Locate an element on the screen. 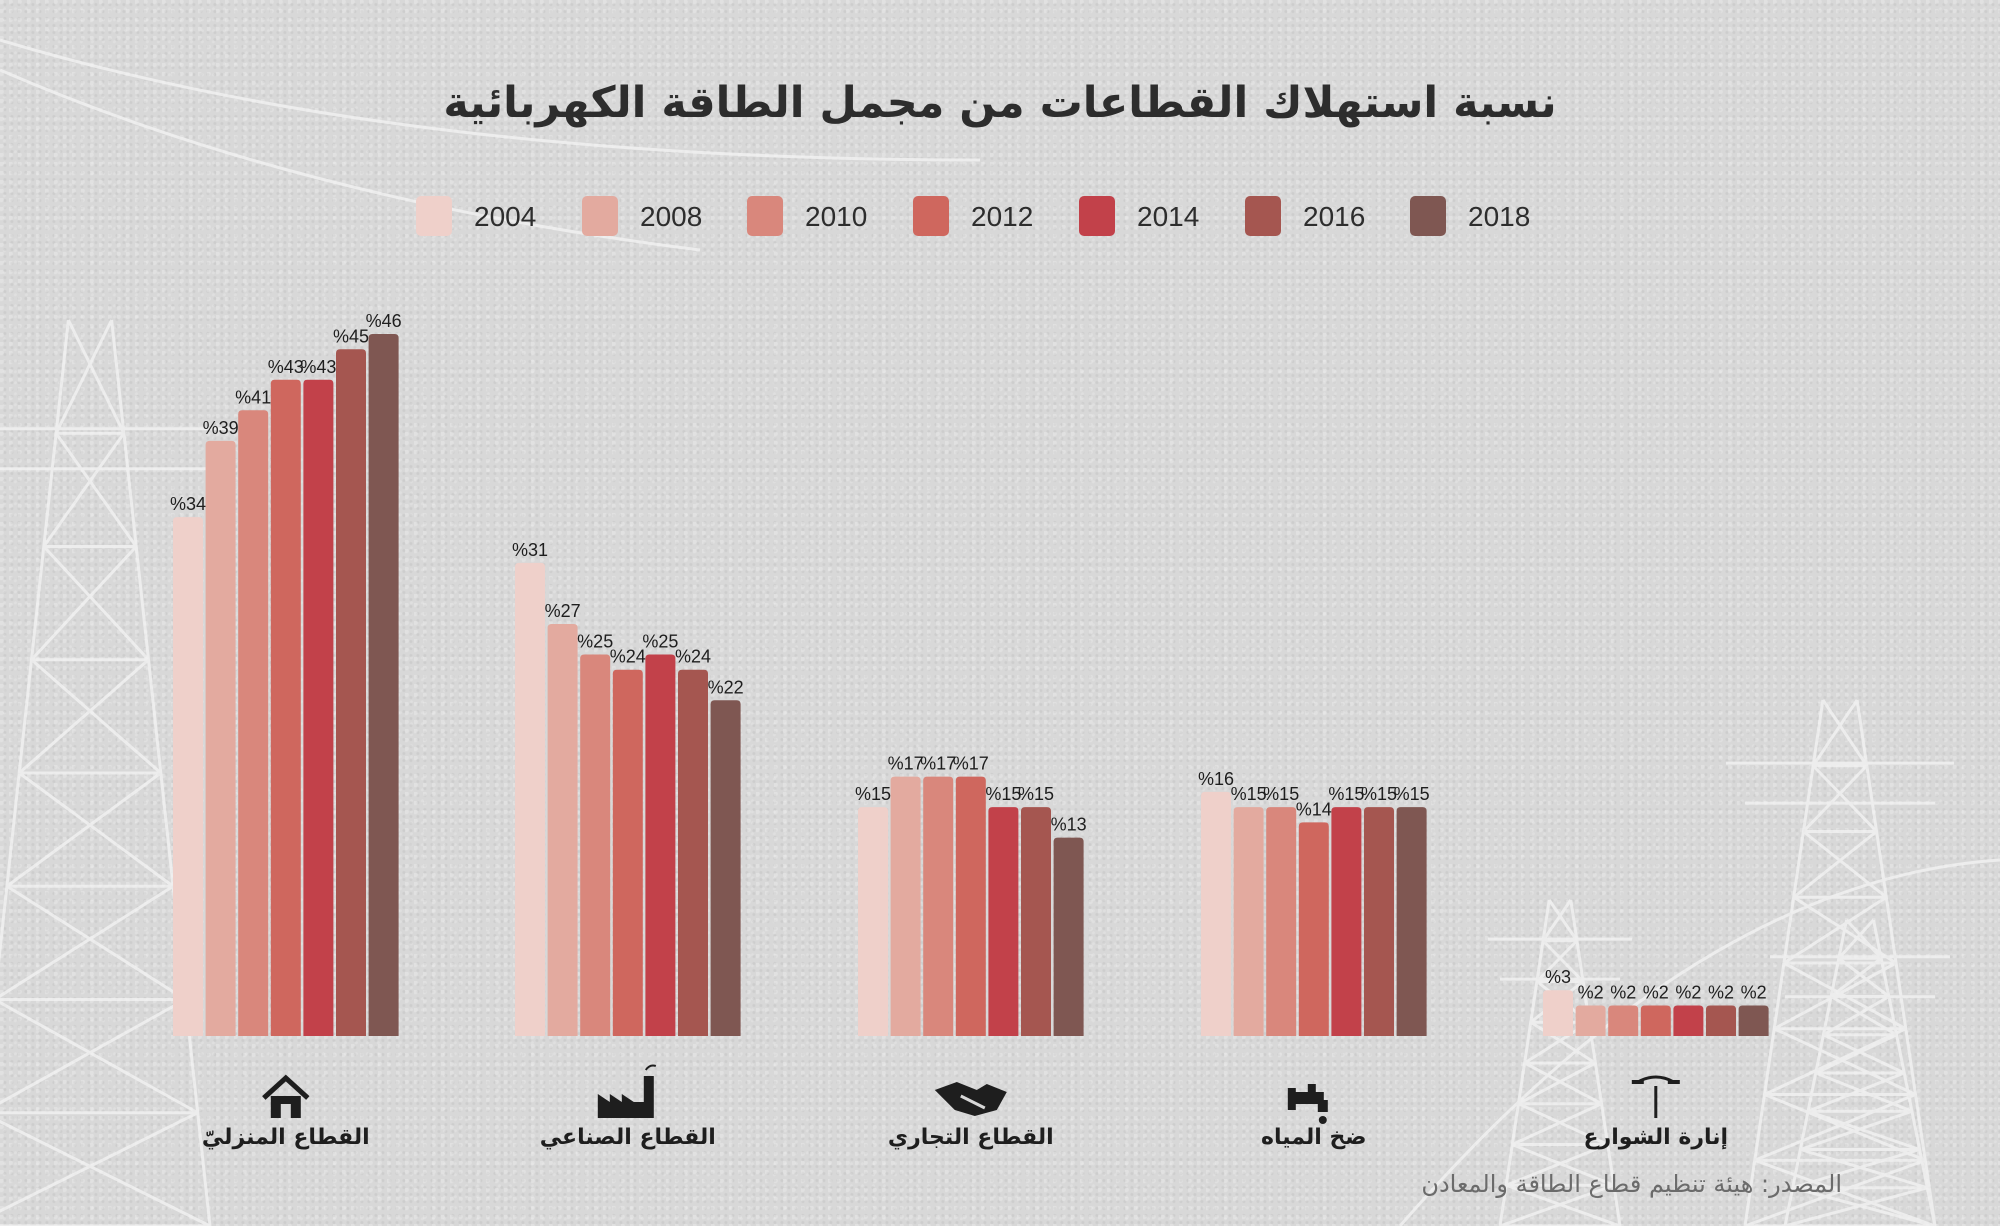 This screenshot has width=2000, height=1226. legend-item-2016: 2016 is located at coordinates (1305, 216).